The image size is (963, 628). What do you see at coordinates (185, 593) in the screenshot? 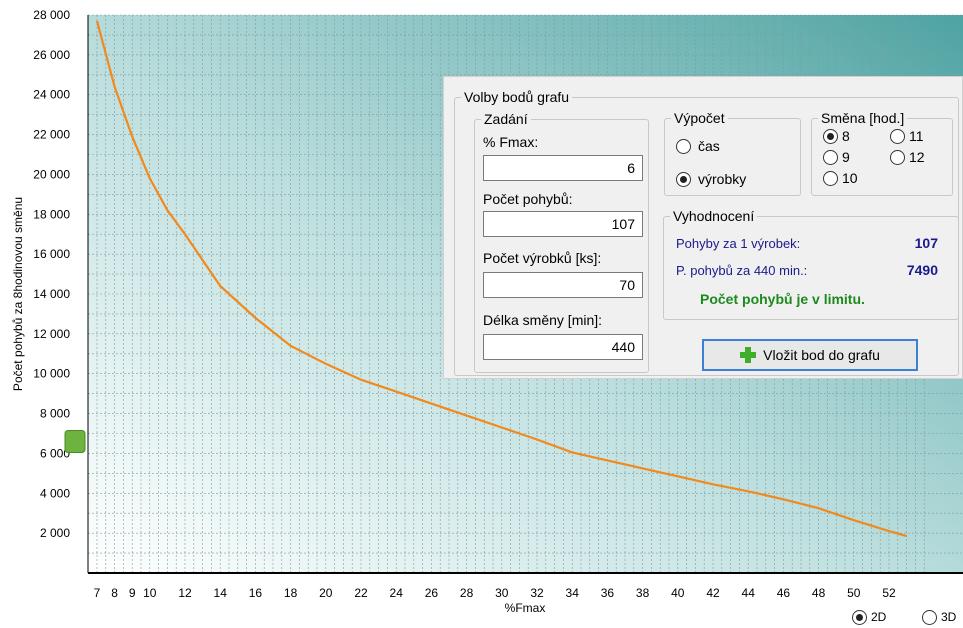
I see `x-tick-label: 12` at bounding box center [185, 593].